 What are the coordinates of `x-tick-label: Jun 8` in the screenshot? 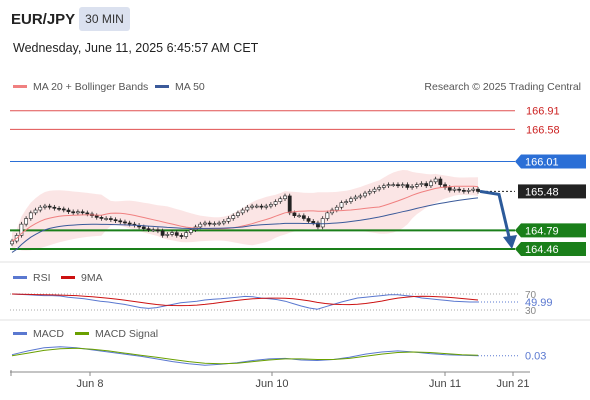 It's located at (90, 384).